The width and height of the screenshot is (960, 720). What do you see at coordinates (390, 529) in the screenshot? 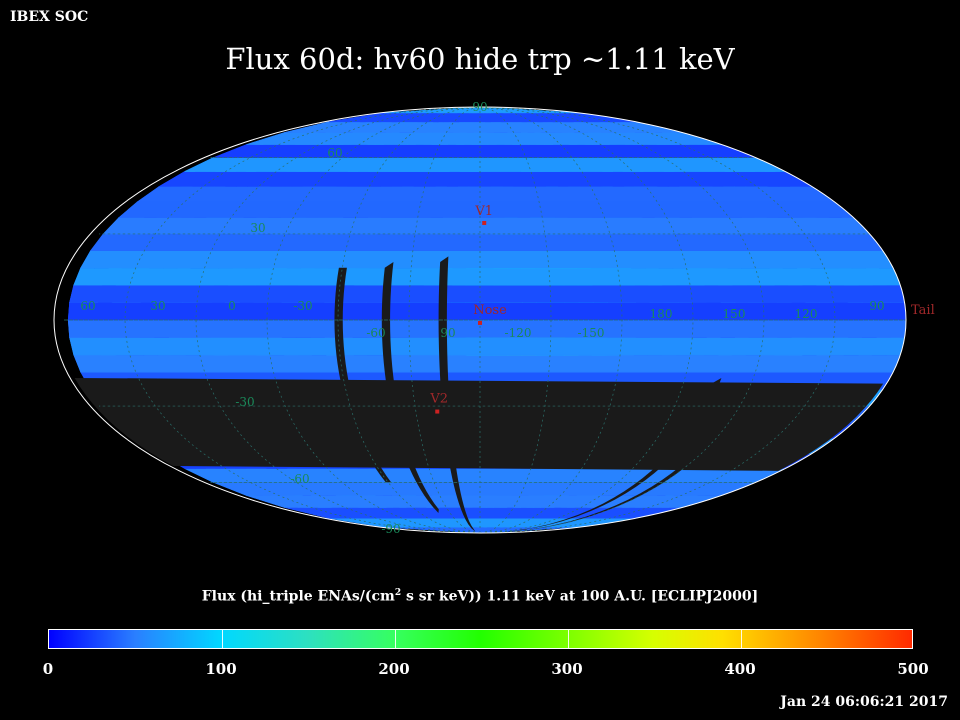
I see `pole-label: -90` at bounding box center [390, 529].